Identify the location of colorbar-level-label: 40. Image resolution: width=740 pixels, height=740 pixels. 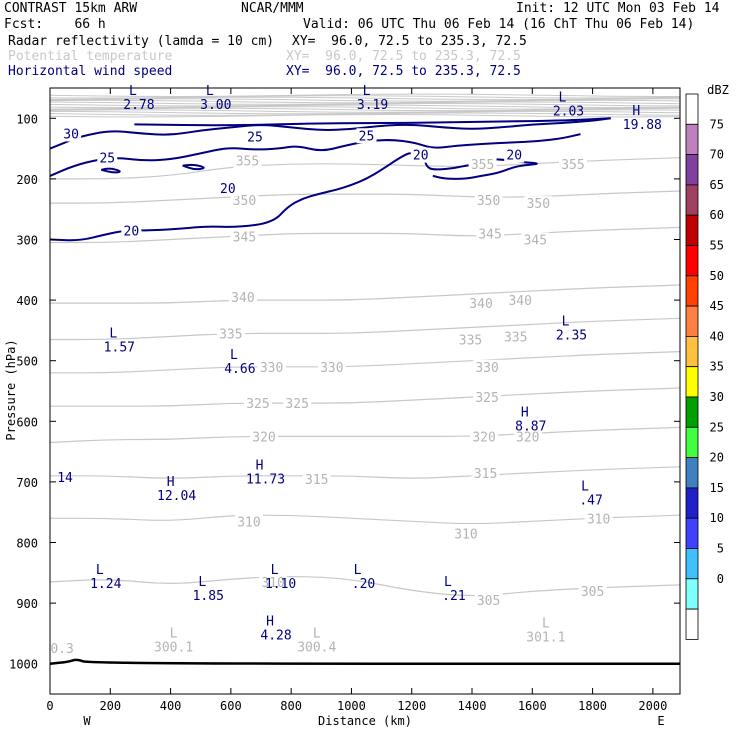
(717, 336).